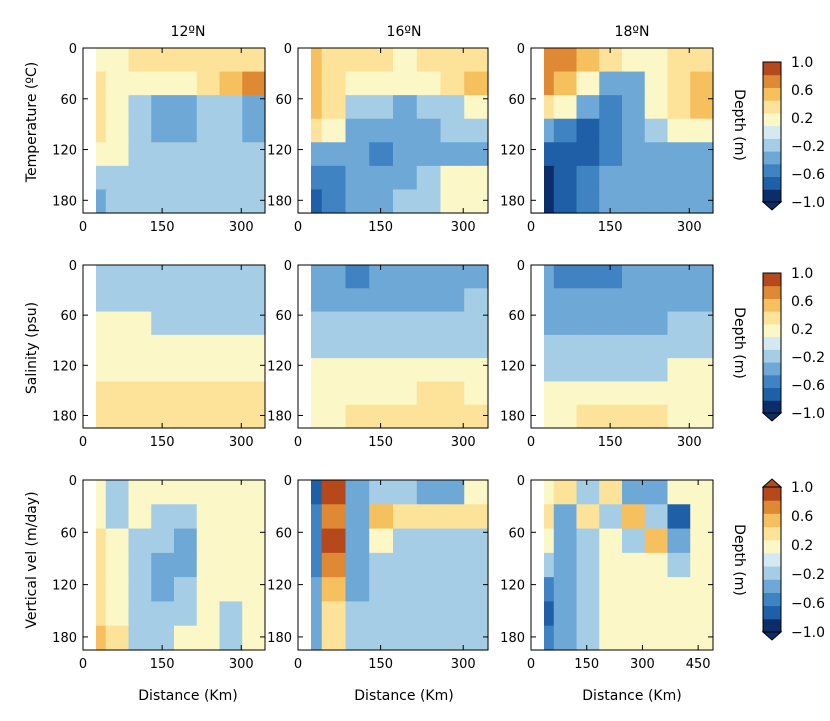 This screenshot has height=721, width=830. What do you see at coordinates (516, 100) in the screenshot?
I see `y-tick-label: 60` at bounding box center [516, 100].